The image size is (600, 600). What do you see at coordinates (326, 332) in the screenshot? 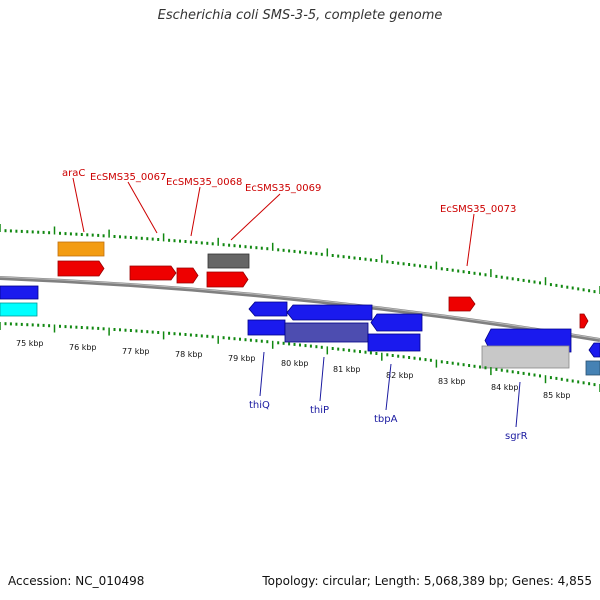
I see `gene-arrow-thip` at bounding box center [326, 332].